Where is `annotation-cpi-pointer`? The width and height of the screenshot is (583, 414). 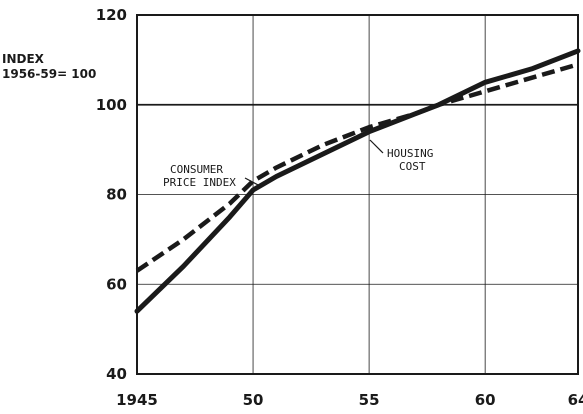 annotation-cpi-pointer is located at coordinates (253, 182).